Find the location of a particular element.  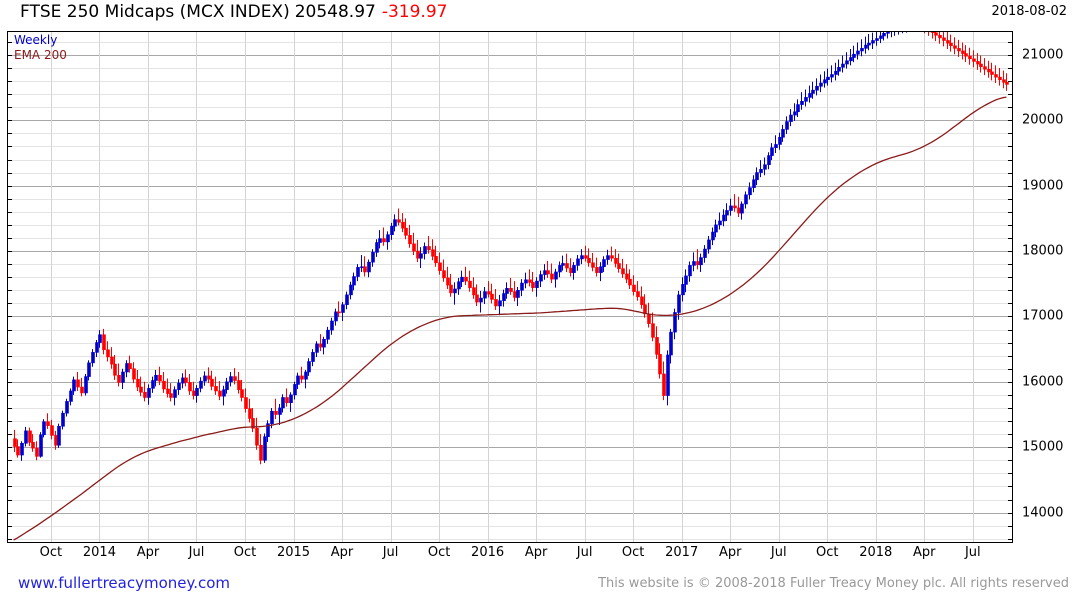

x-axis-tick-label: 2015 is located at coordinates (293, 552).